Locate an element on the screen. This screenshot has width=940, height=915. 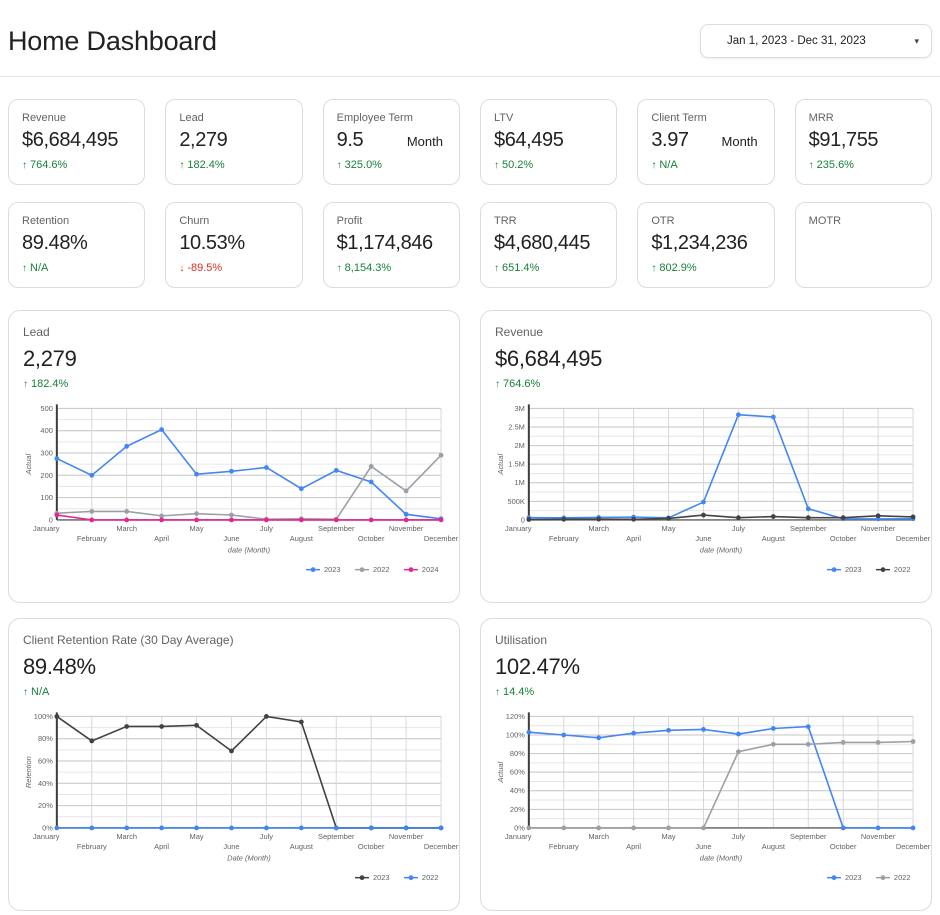
kpi-label: TRR is located at coordinates (505, 221).